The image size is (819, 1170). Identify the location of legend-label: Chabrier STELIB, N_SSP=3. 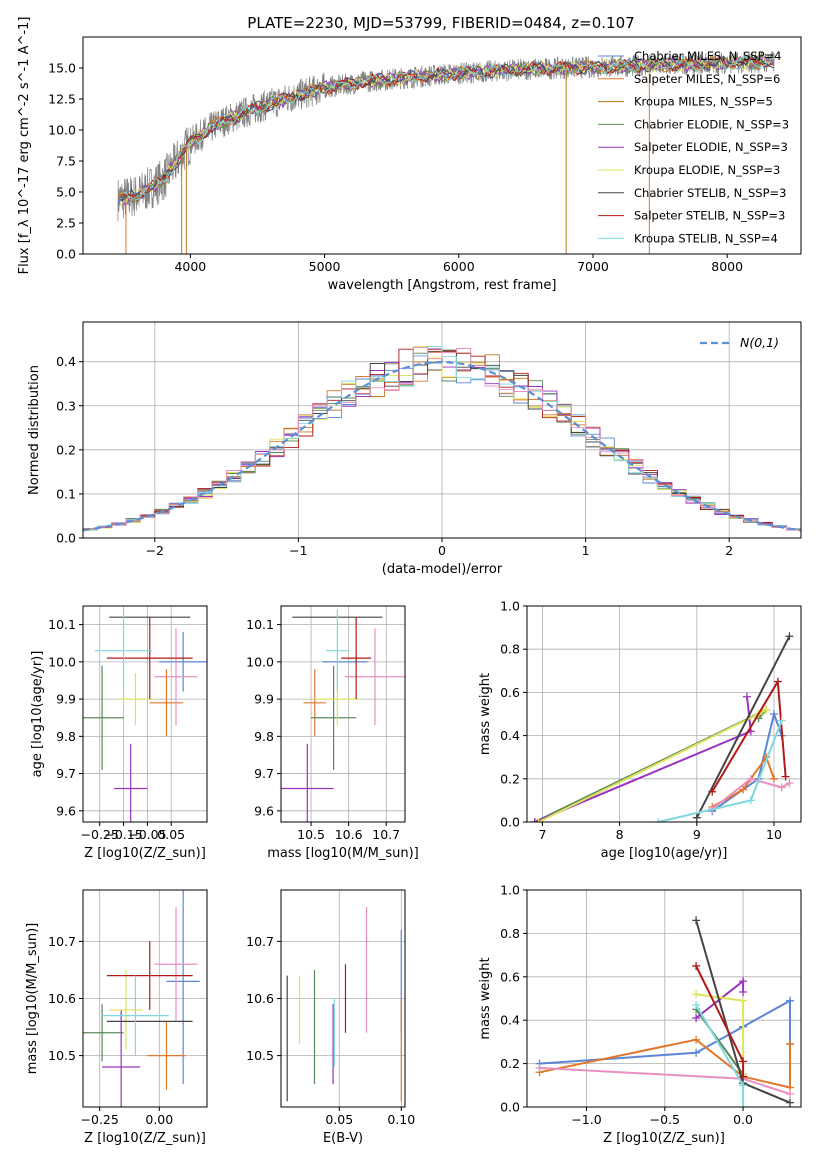
(710, 193).